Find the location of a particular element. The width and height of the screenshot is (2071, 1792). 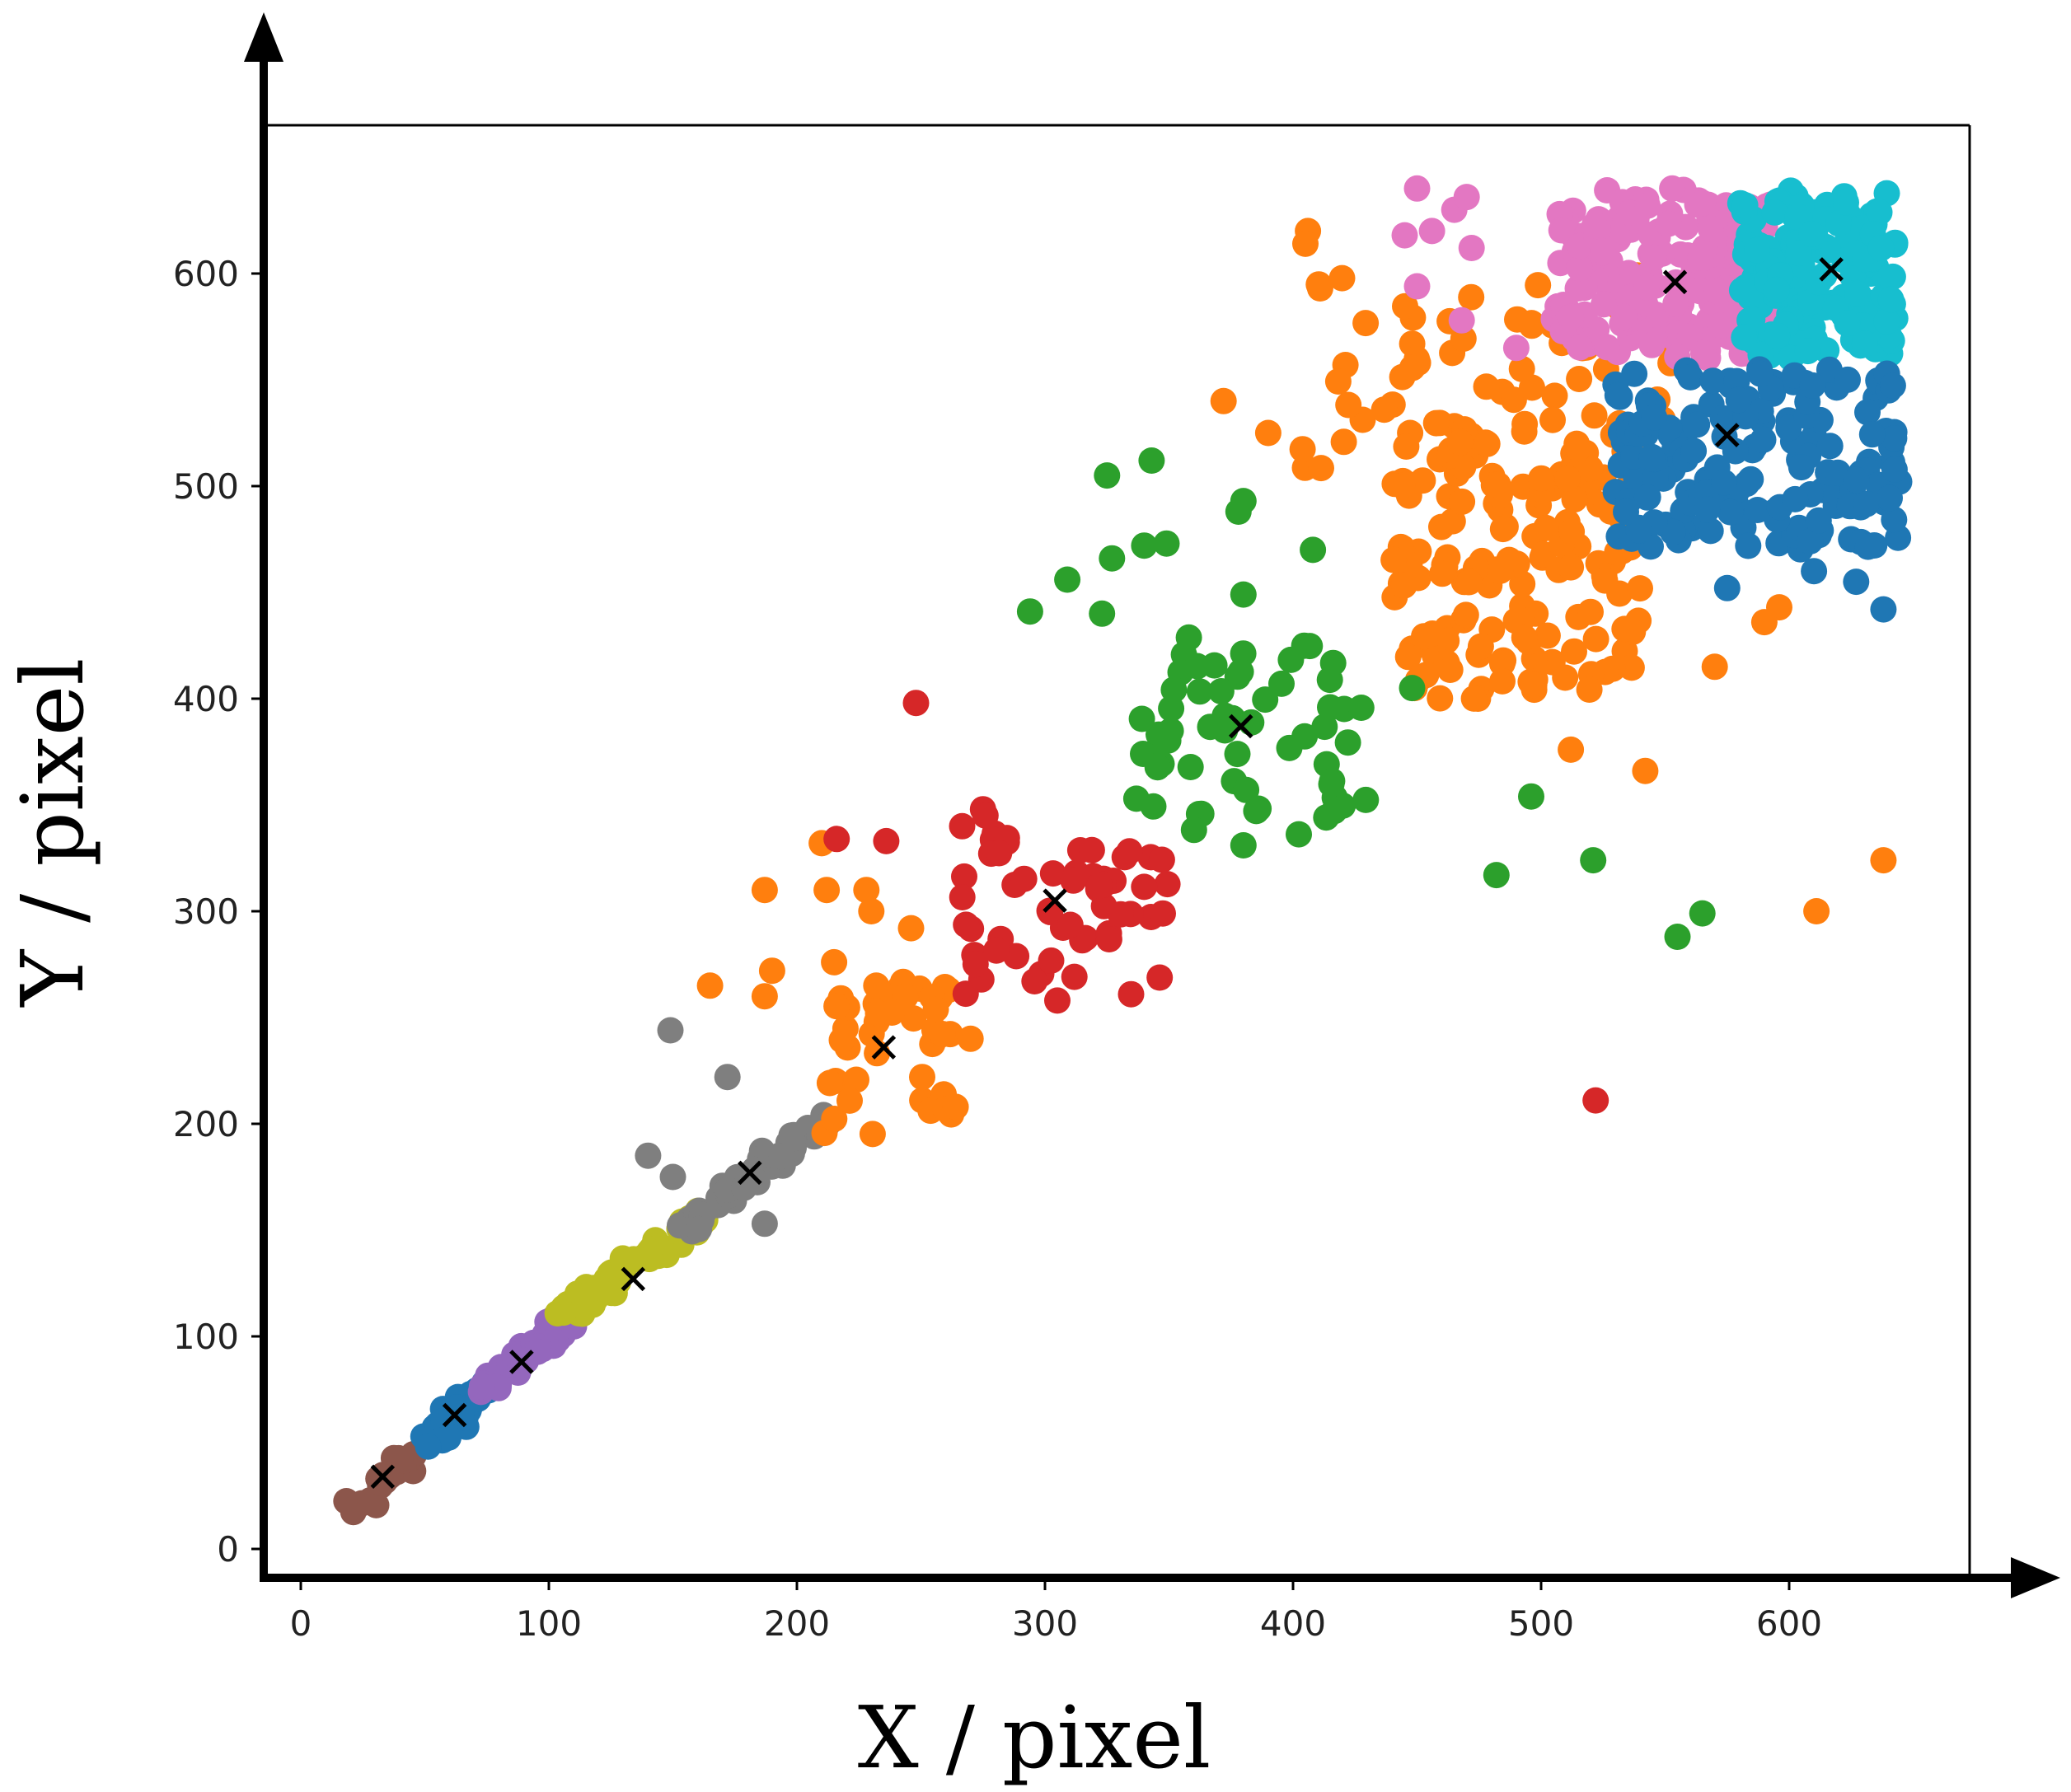

y-tick-label: 500 is located at coordinates (206, 486).